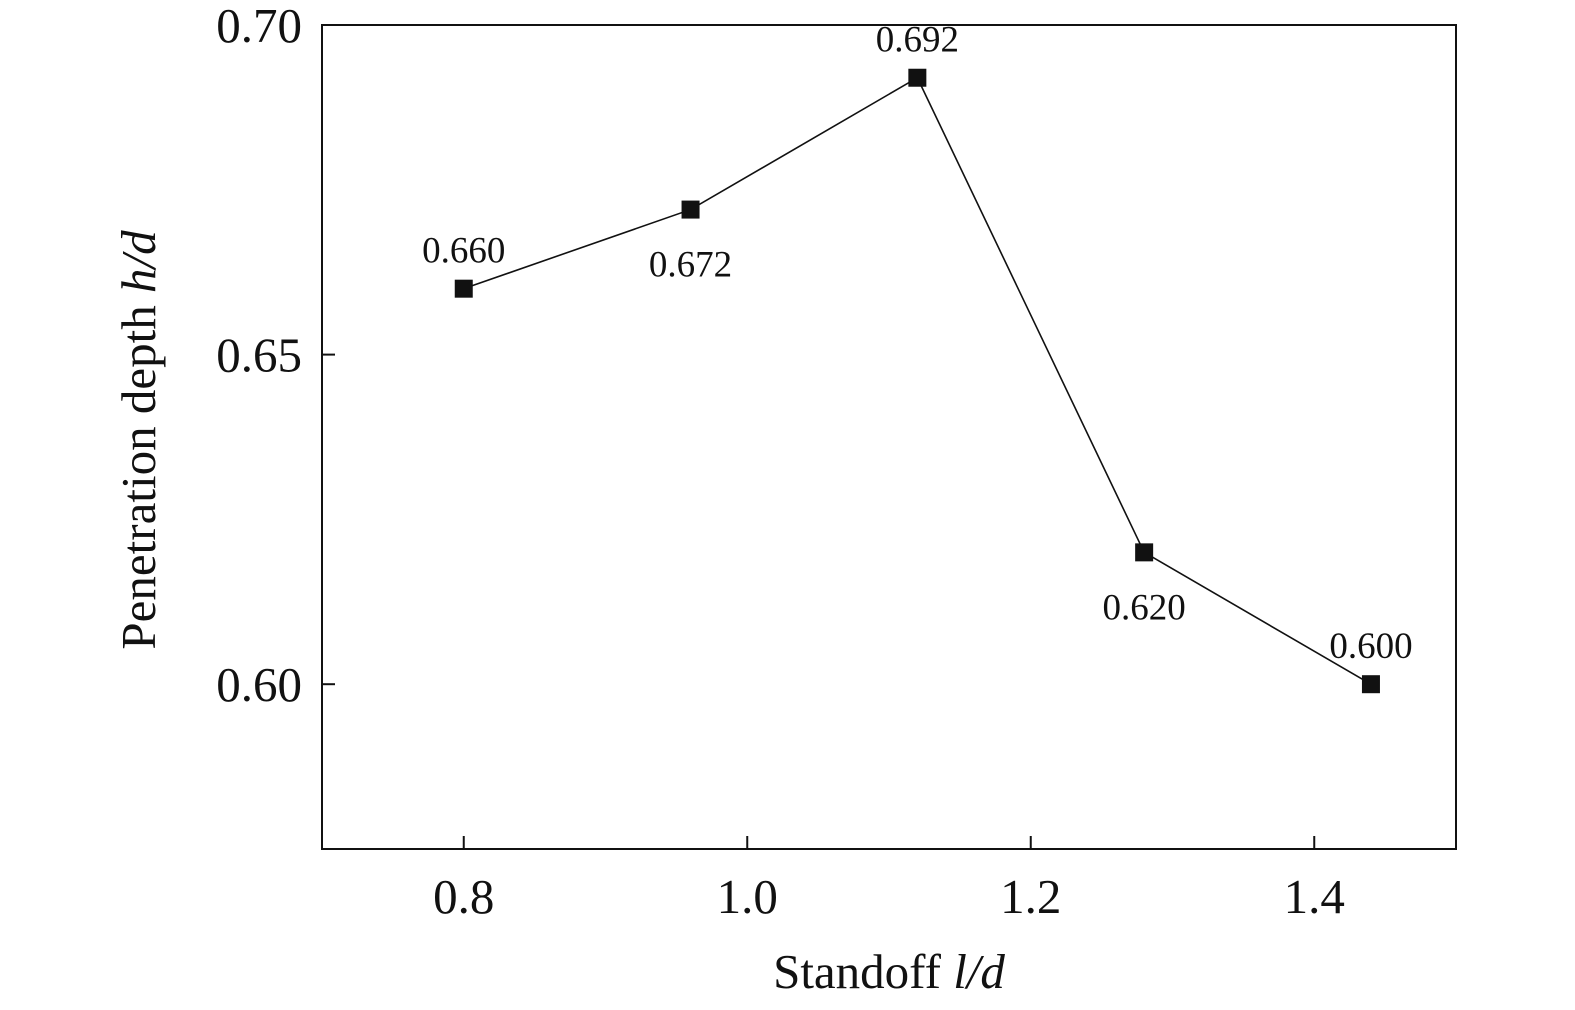  Describe the element at coordinates (747, 896) in the screenshot. I see `x-tick-label: 1.0` at that location.